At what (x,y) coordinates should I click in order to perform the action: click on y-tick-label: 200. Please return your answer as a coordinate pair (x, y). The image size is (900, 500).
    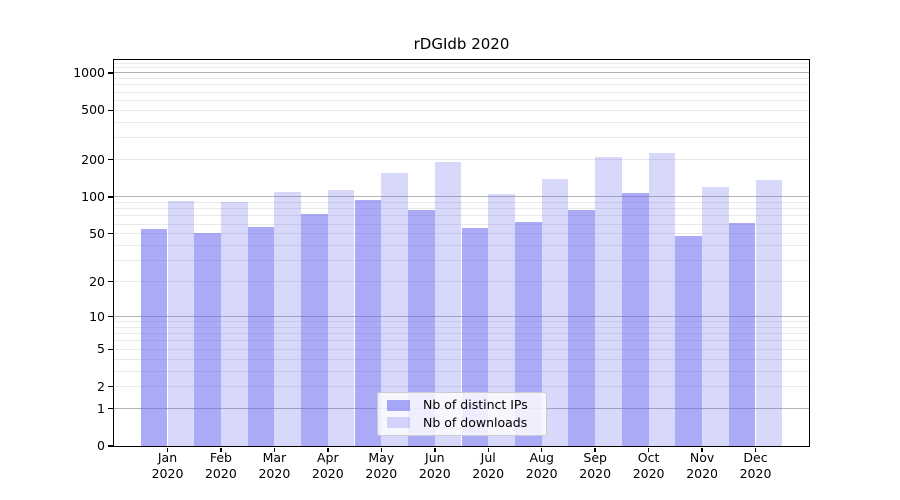
    Looking at the image, I should click on (93, 159).